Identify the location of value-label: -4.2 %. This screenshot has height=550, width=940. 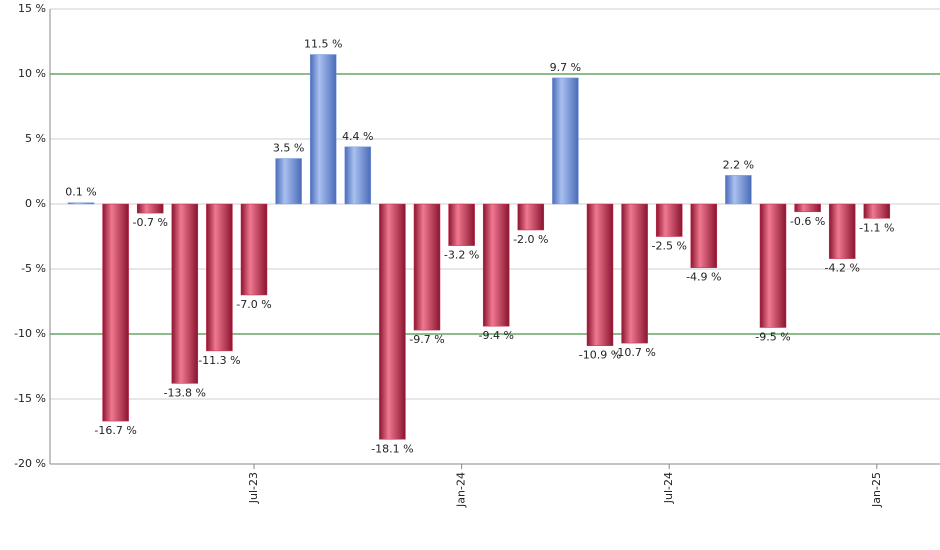
(841, 268).